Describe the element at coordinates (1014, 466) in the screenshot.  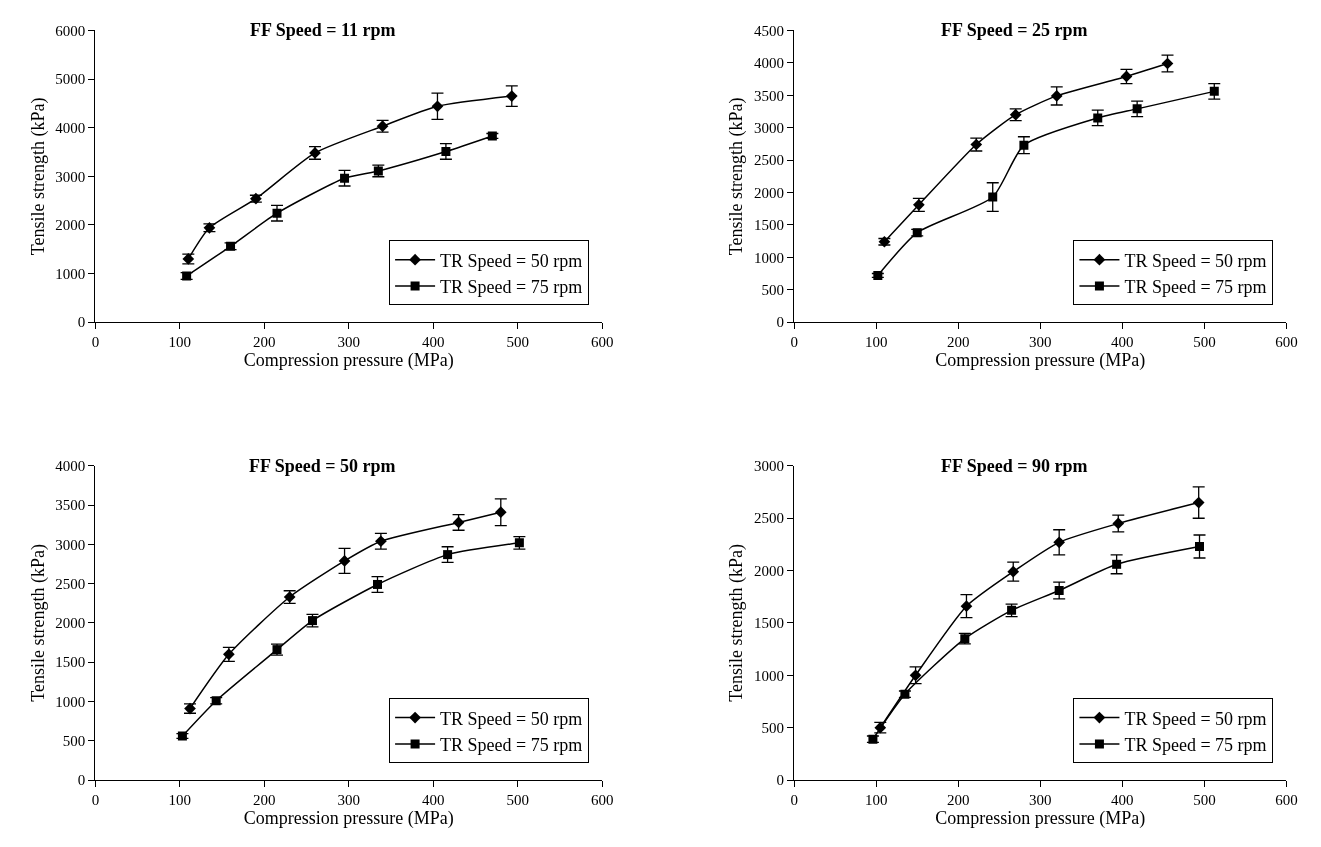
I see `chart-title: FF Speed = 90 rpm` at that location.